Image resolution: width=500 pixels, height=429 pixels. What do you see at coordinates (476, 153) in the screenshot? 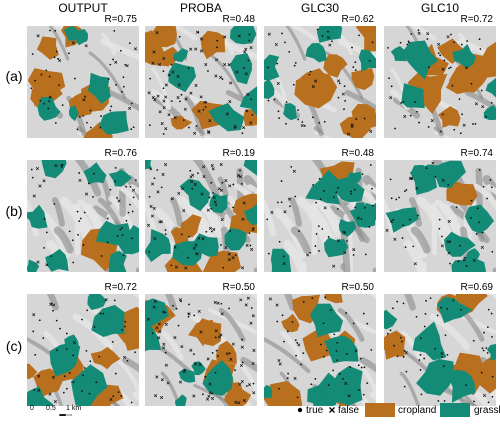
I see `r-value-b-glc10: R=0.74` at bounding box center [476, 153].